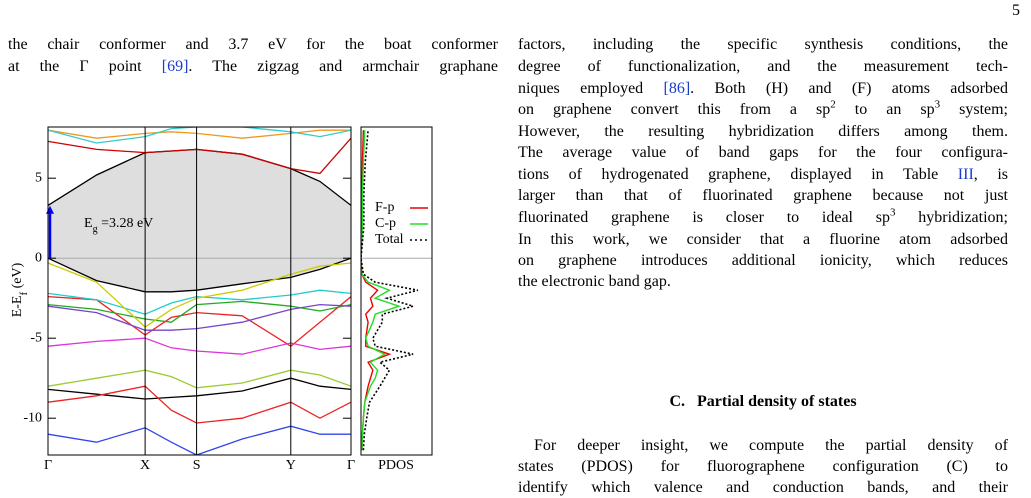 The height and width of the screenshot is (498, 1031). What do you see at coordinates (32, 417) in the screenshot?
I see `y-tick-label: -10` at bounding box center [32, 417].